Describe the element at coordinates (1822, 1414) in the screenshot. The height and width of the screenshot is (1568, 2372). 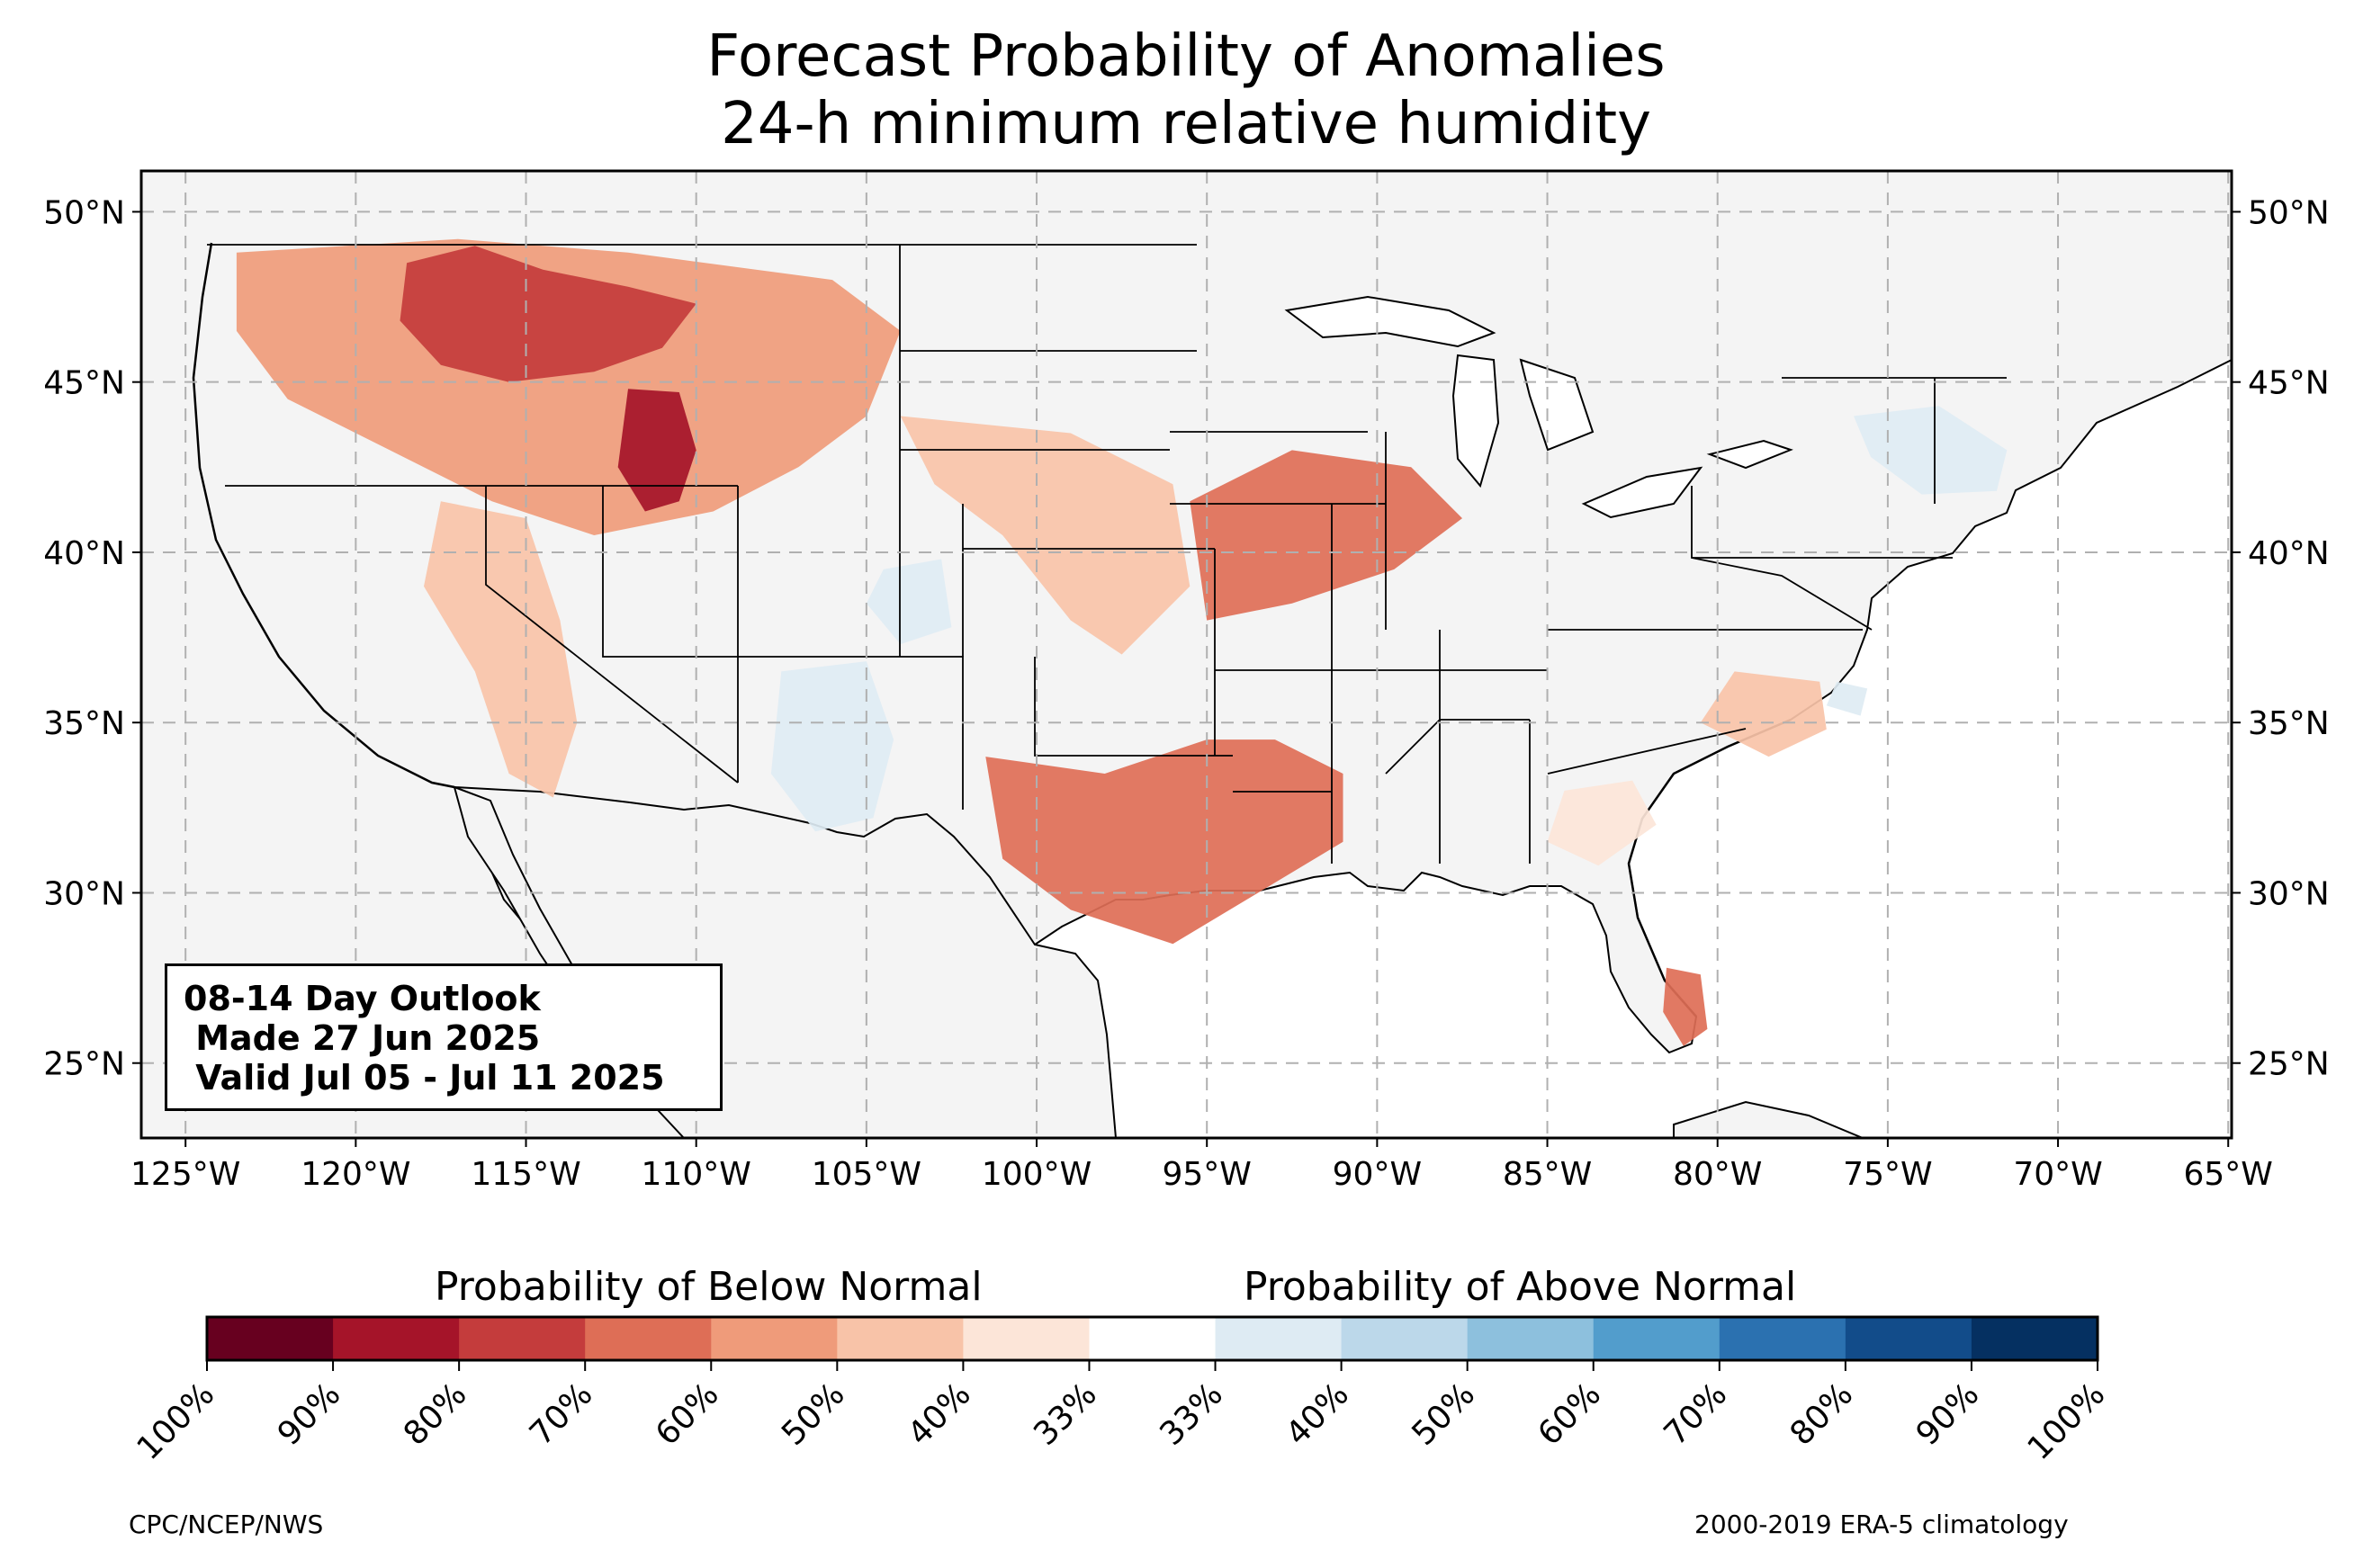
I see `colorbar-tick-label-13: 80%` at that location.